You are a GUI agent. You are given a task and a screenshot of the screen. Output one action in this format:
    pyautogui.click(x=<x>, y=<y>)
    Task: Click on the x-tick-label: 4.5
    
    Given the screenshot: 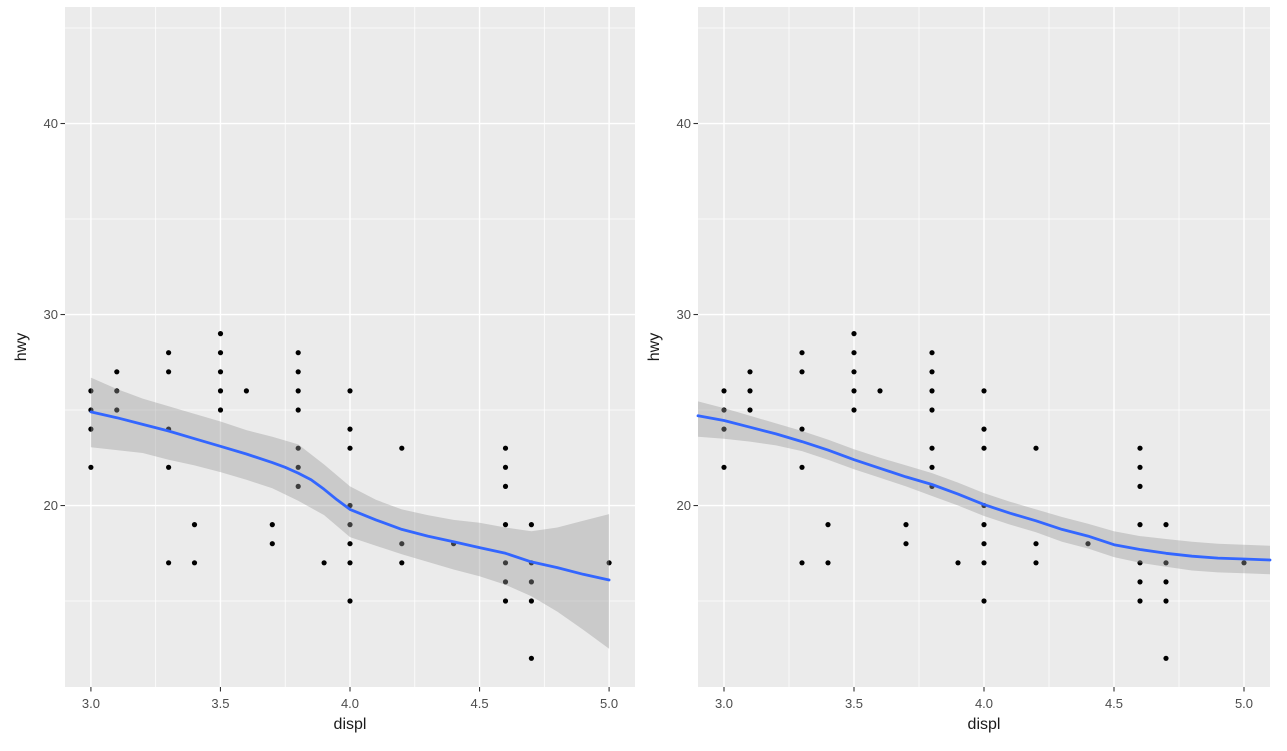 What is the action you would take?
    pyautogui.click(x=480, y=703)
    